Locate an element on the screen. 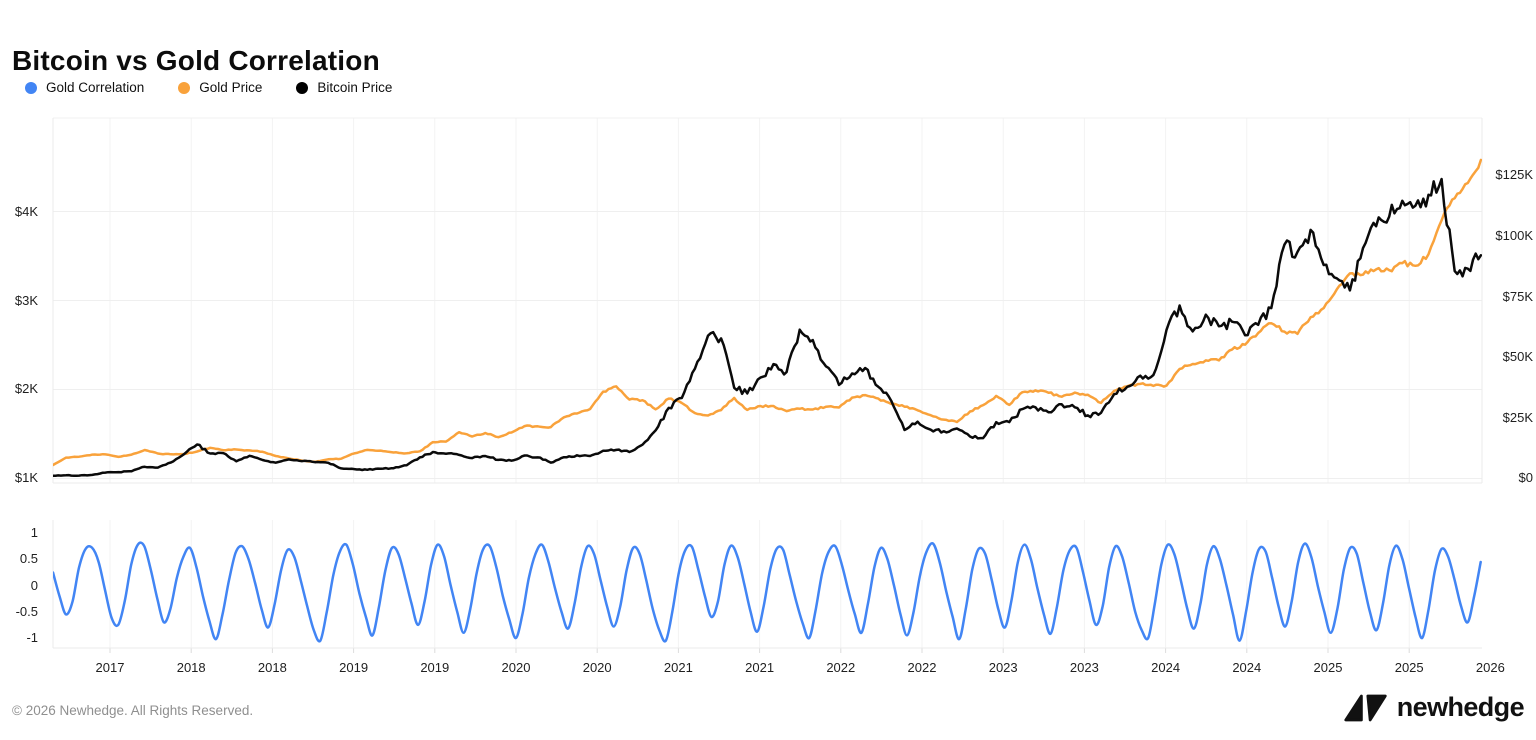  legend-label: Gold Price is located at coordinates (231, 87).